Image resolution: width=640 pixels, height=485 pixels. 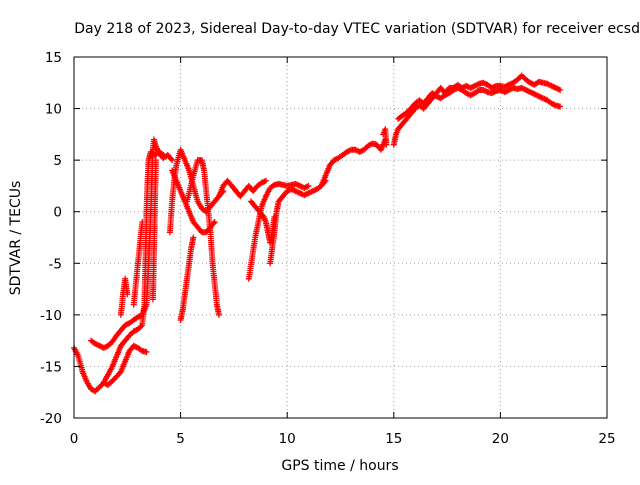 I want to click on x-axis-label: GPS time / hours, so click(x=339, y=466).